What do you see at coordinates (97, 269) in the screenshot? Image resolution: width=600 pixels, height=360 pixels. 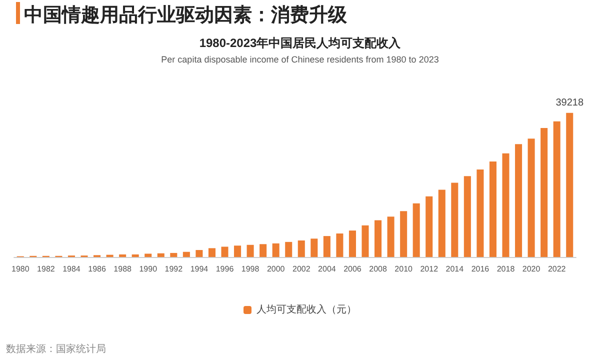 I see `x-tick-label: 1986` at bounding box center [97, 269].